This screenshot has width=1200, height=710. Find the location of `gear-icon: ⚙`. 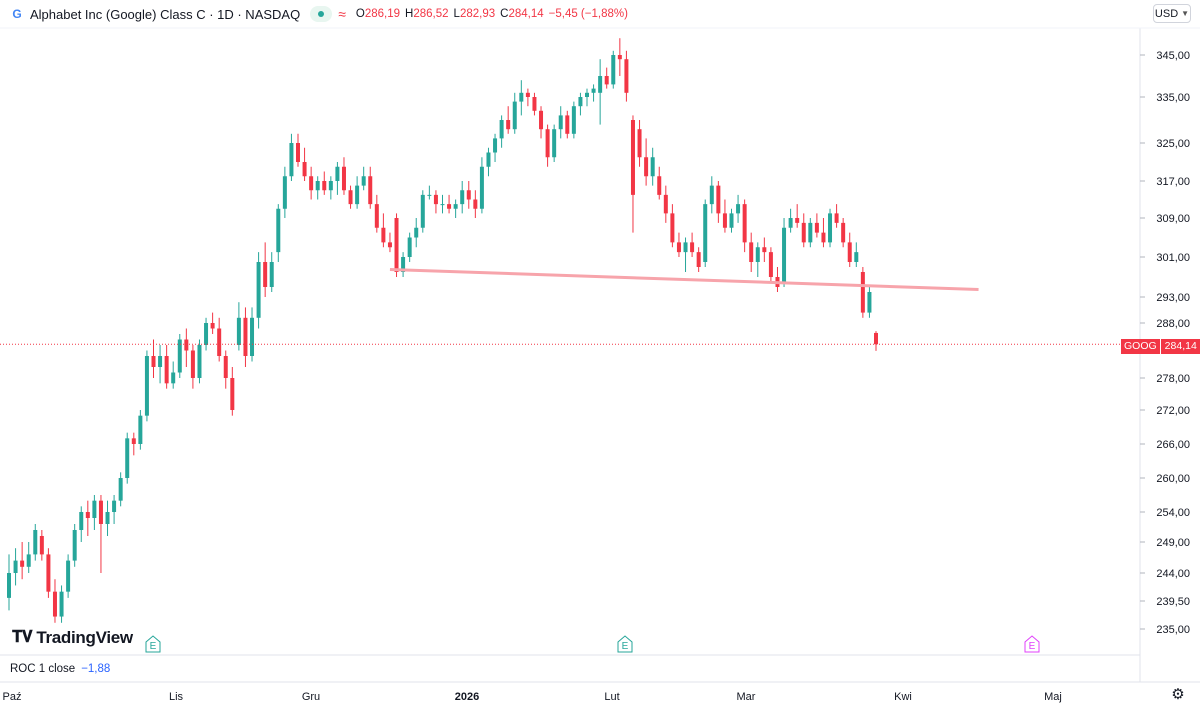

gear-icon: ⚙ is located at coordinates (1178, 694).